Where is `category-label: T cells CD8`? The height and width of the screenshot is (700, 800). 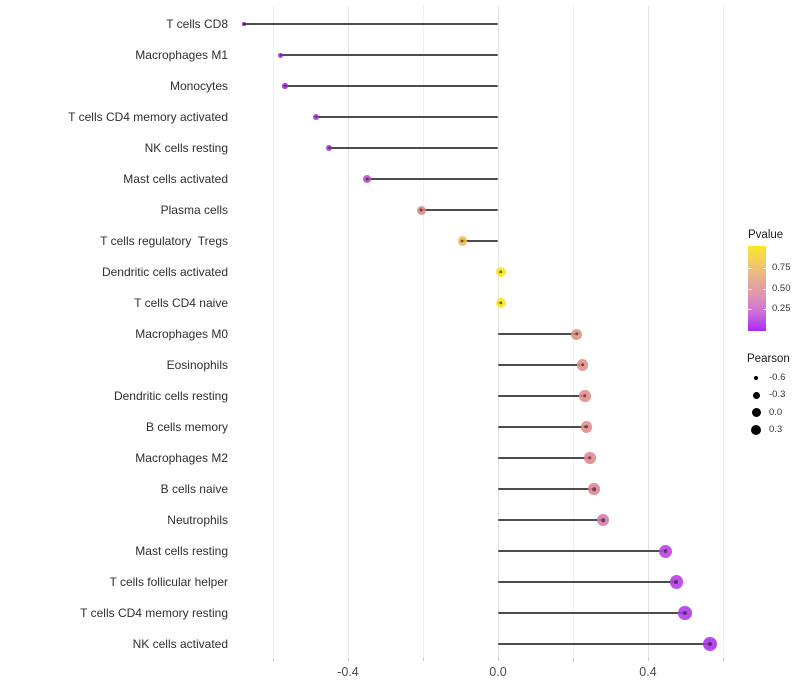 category-label: T cells CD8 is located at coordinates (197, 24).